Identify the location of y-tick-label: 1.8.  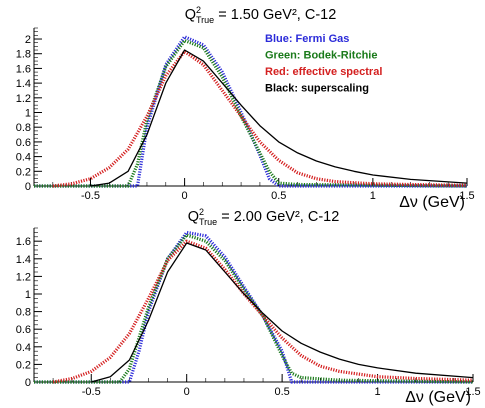
(23, 55).